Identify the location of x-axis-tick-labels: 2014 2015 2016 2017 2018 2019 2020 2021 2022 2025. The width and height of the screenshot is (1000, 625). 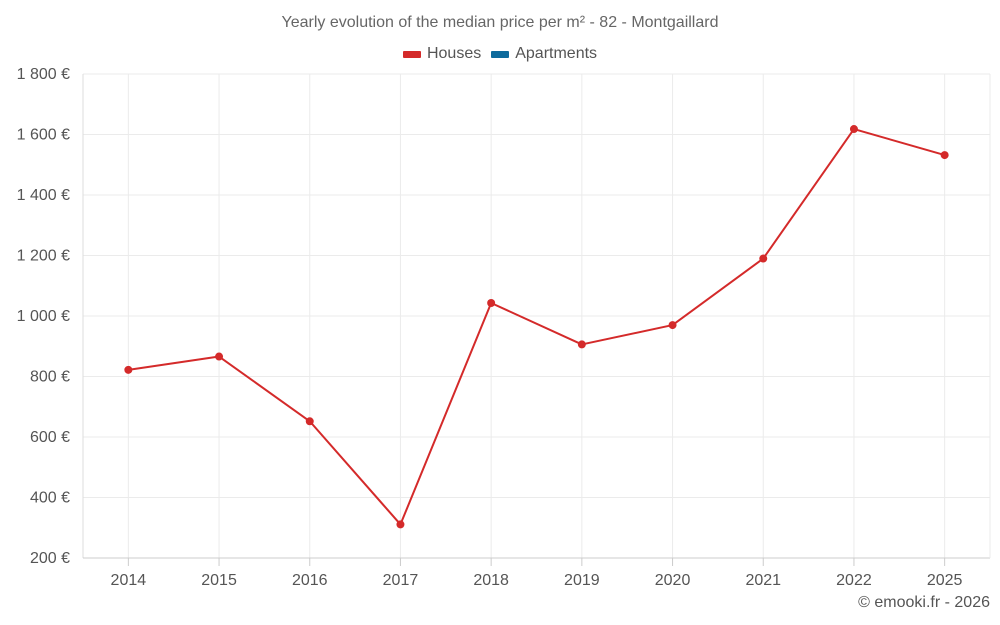
(537, 580).